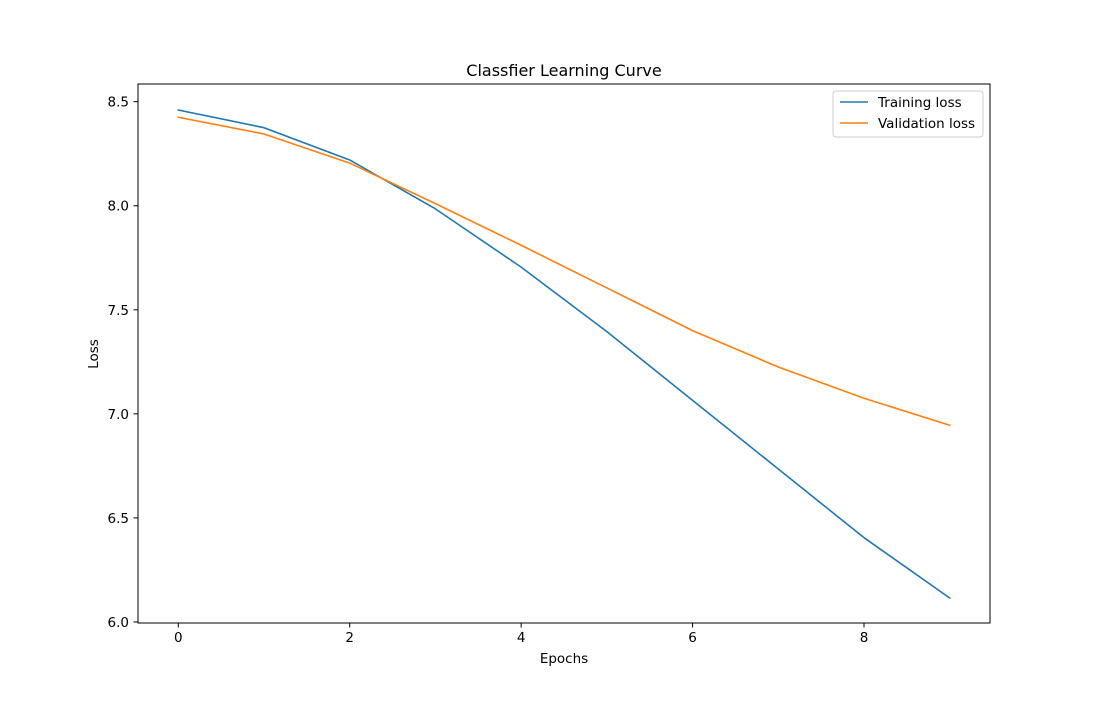 The width and height of the screenshot is (1100, 705). What do you see at coordinates (118, 623) in the screenshot?
I see `y-tick-label: 6.0` at bounding box center [118, 623].